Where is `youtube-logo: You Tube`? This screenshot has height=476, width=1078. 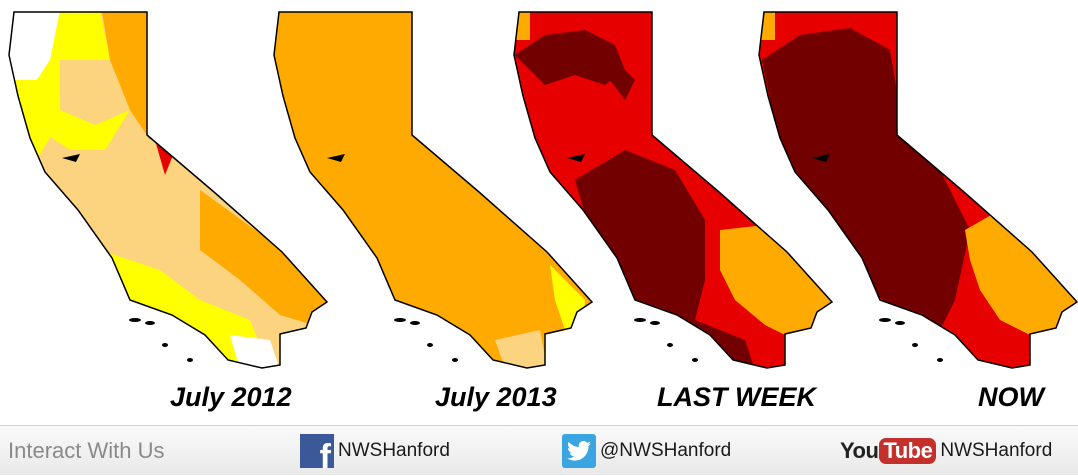 youtube-logo: You Tube is located at coordinates (888, 451).